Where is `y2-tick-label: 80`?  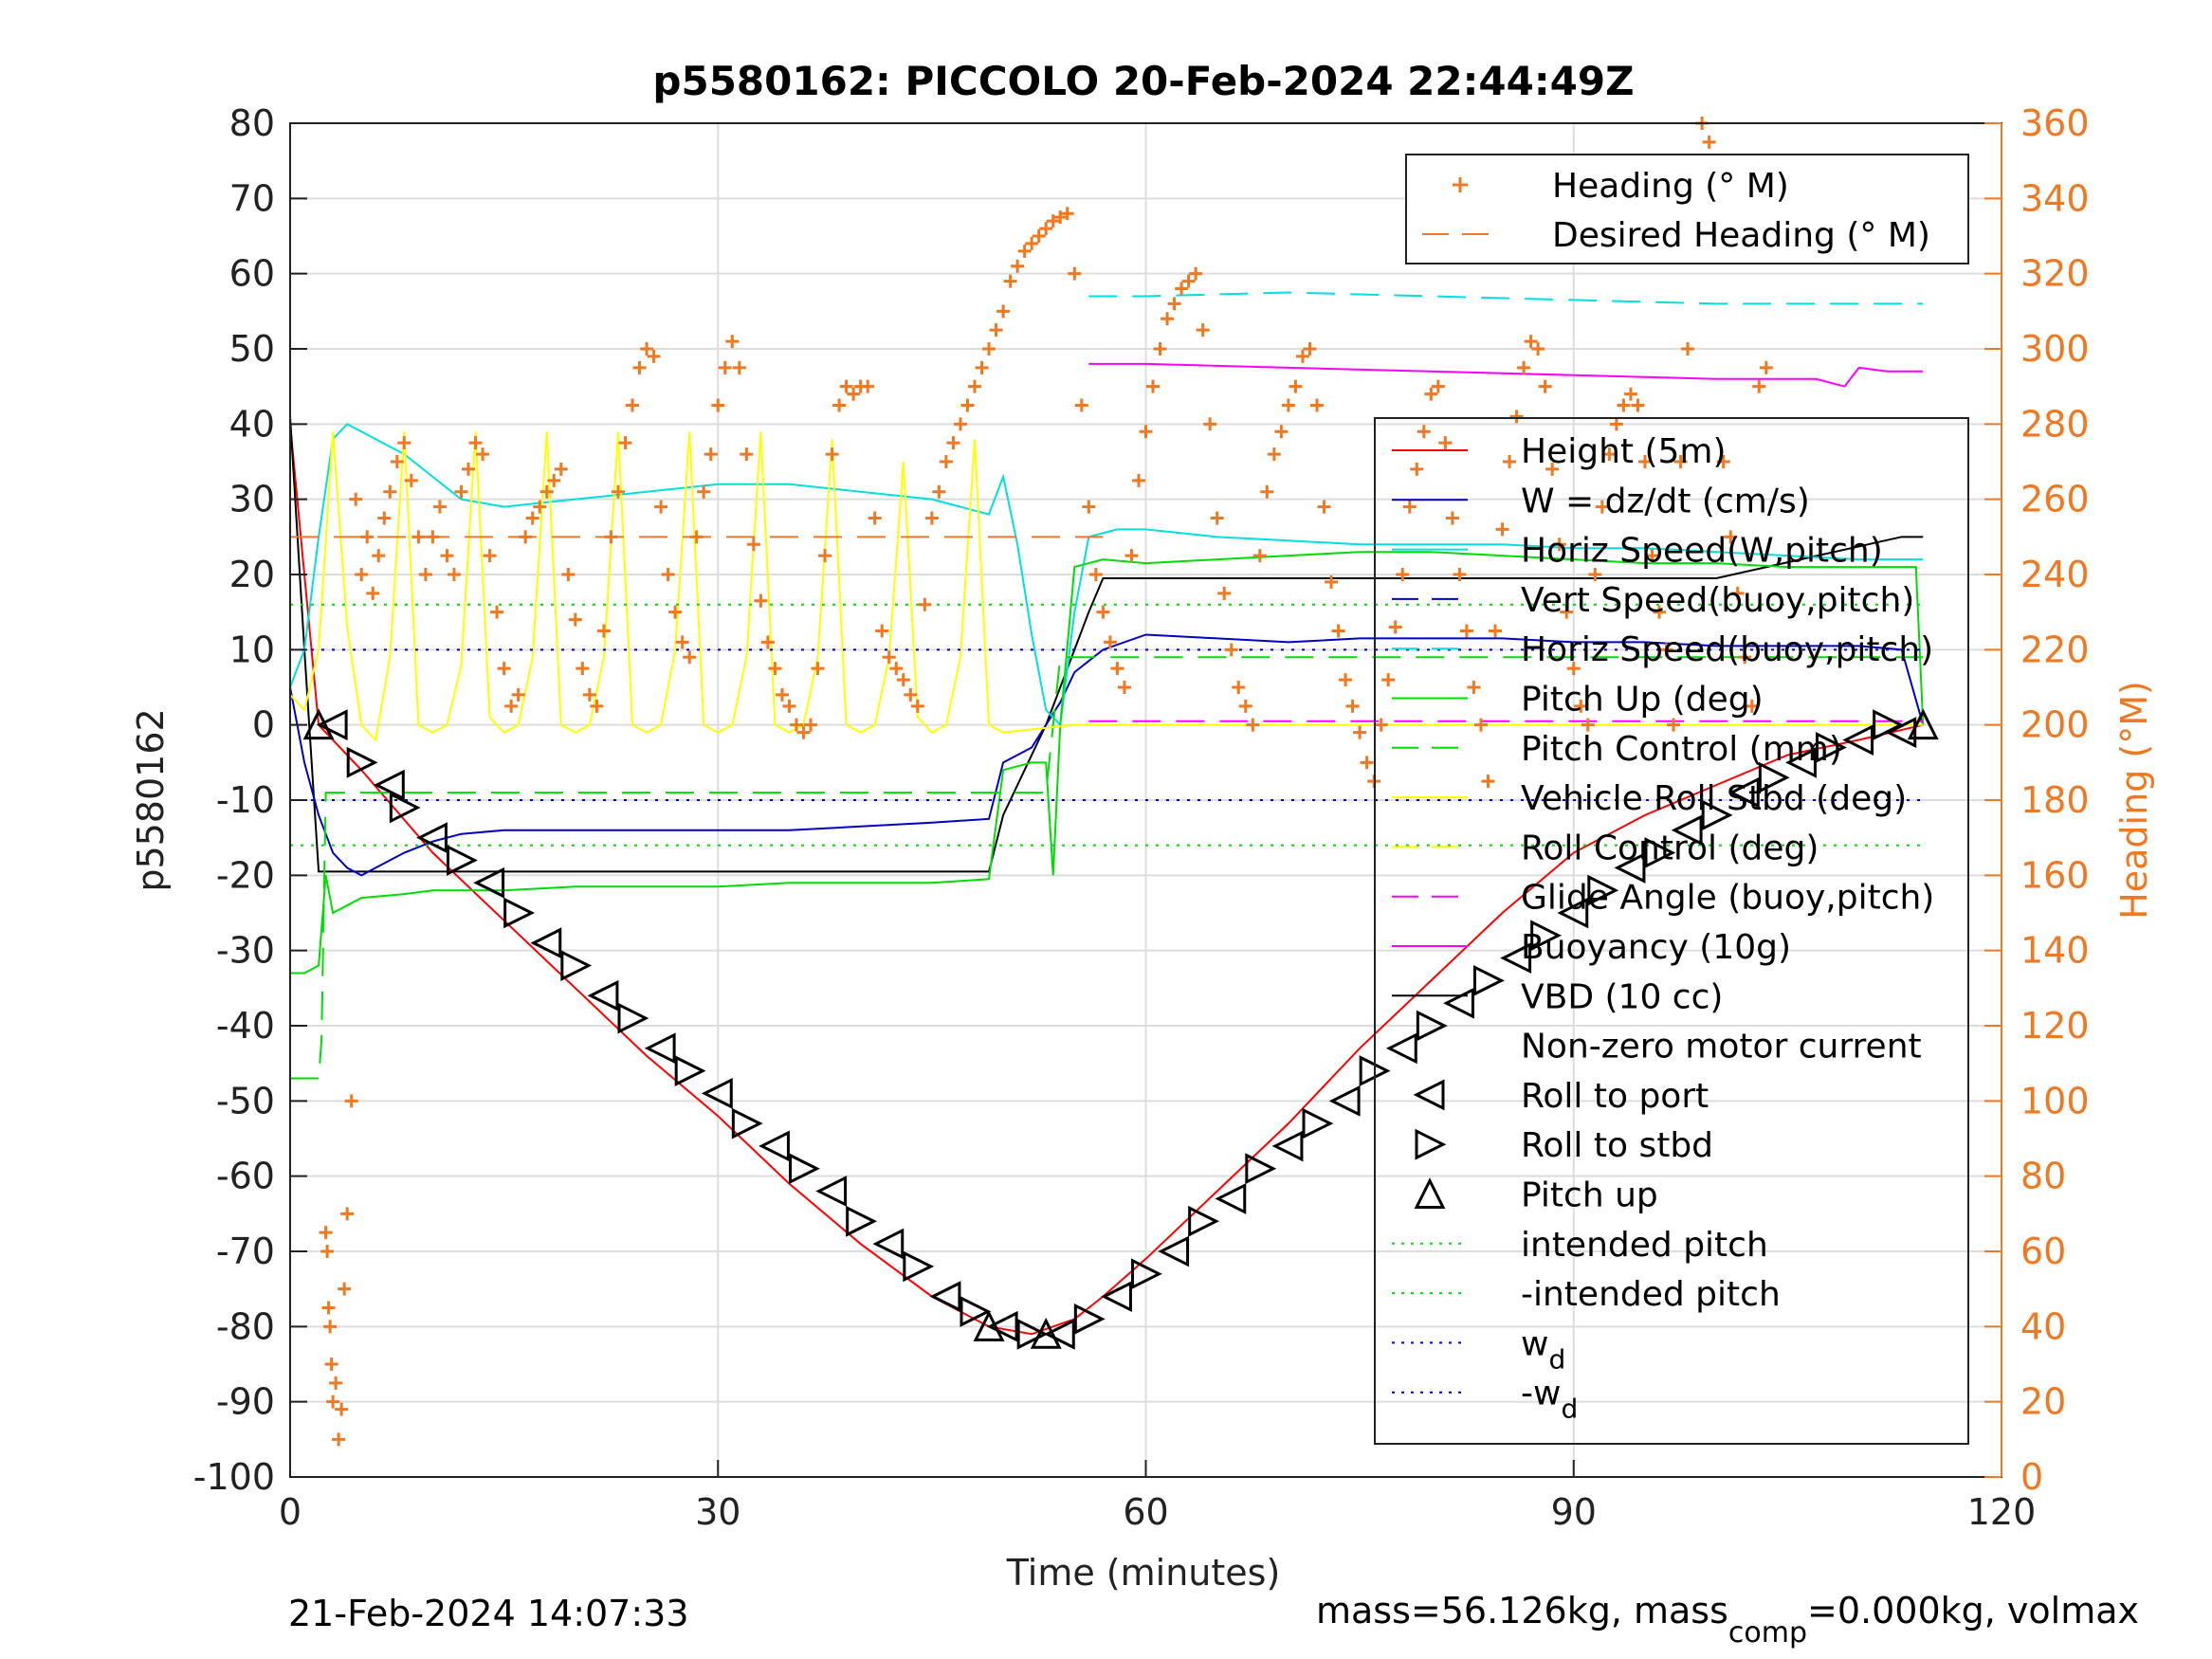
y2-tick-label: 80 is located at coordinates (2043, 1176).